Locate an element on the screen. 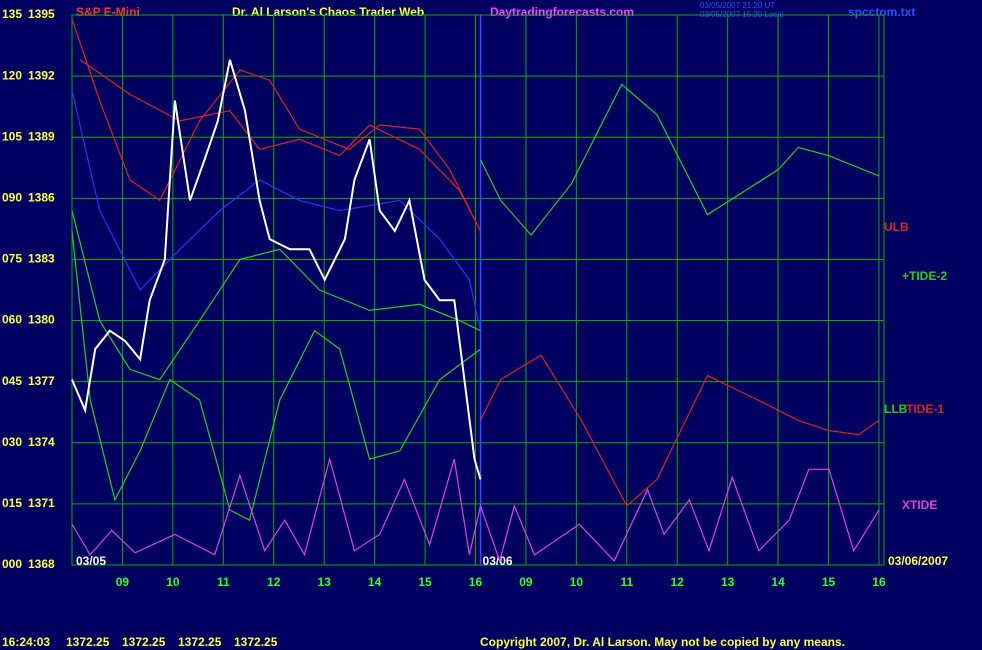  y-tick-label: 1374 is located at coordinates (41, 442).